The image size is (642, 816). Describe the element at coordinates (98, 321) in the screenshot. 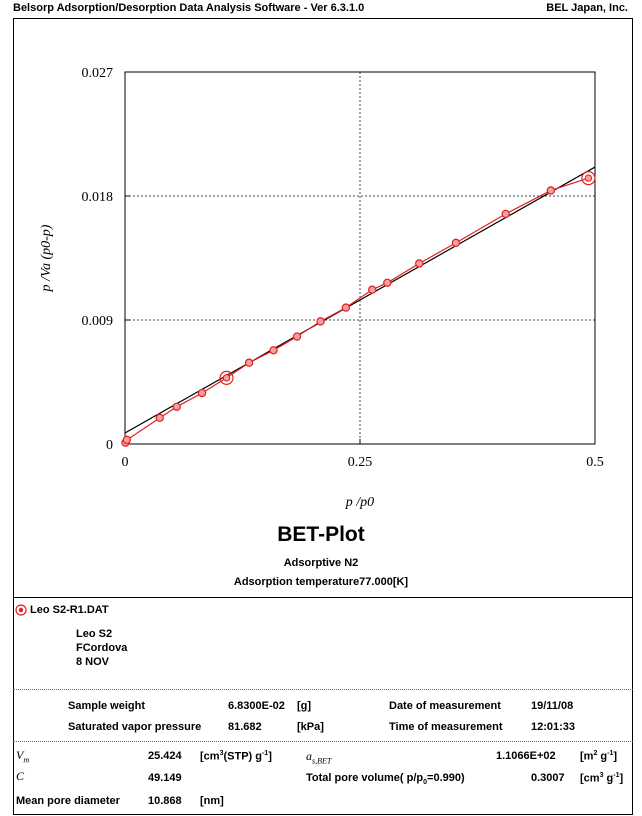

I see `y-tick-label: 0.009` at that location.